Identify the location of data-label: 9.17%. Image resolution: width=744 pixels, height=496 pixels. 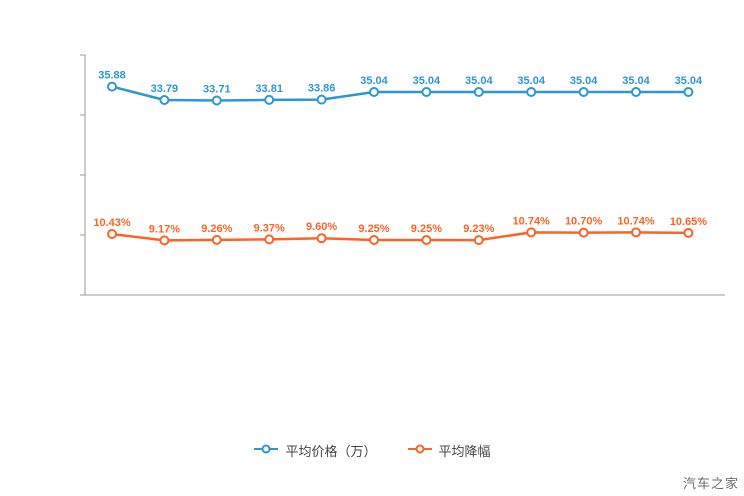
(164, 229).